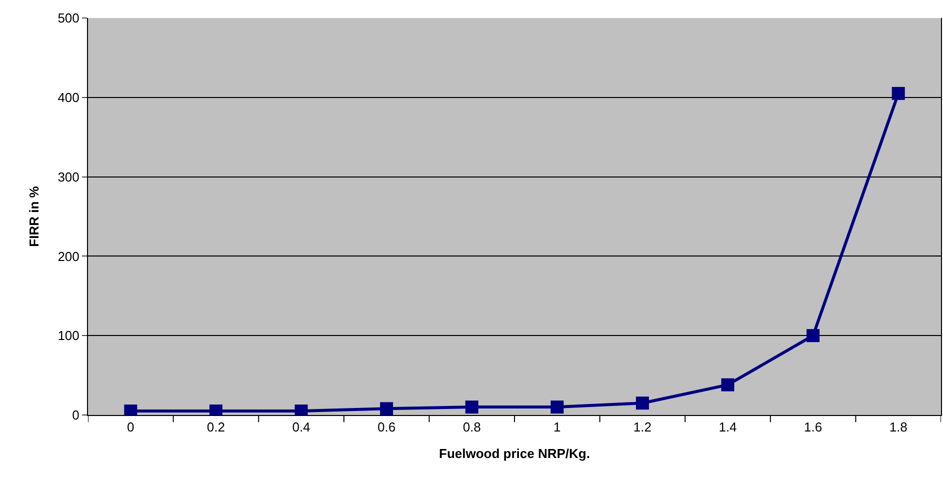 The width and height of the screenshot is (943, 495). I want to click on x-tick-label: 0.8, so click(471, 427).